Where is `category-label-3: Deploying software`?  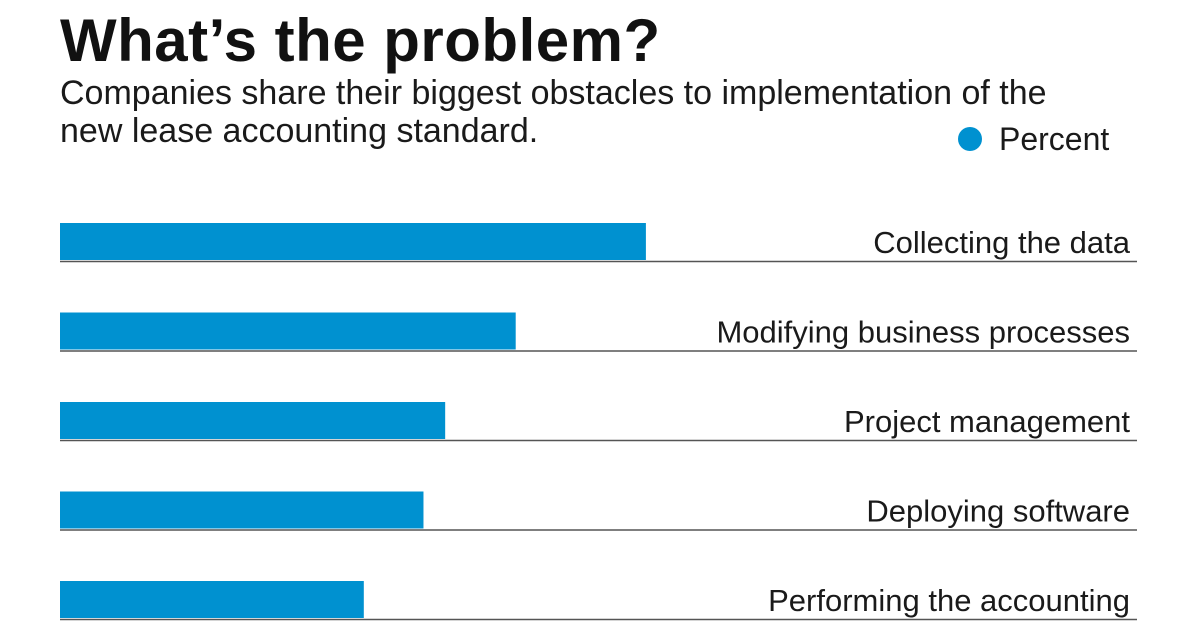
category-label-3: Deploying software is located at coordinates (998, 511).